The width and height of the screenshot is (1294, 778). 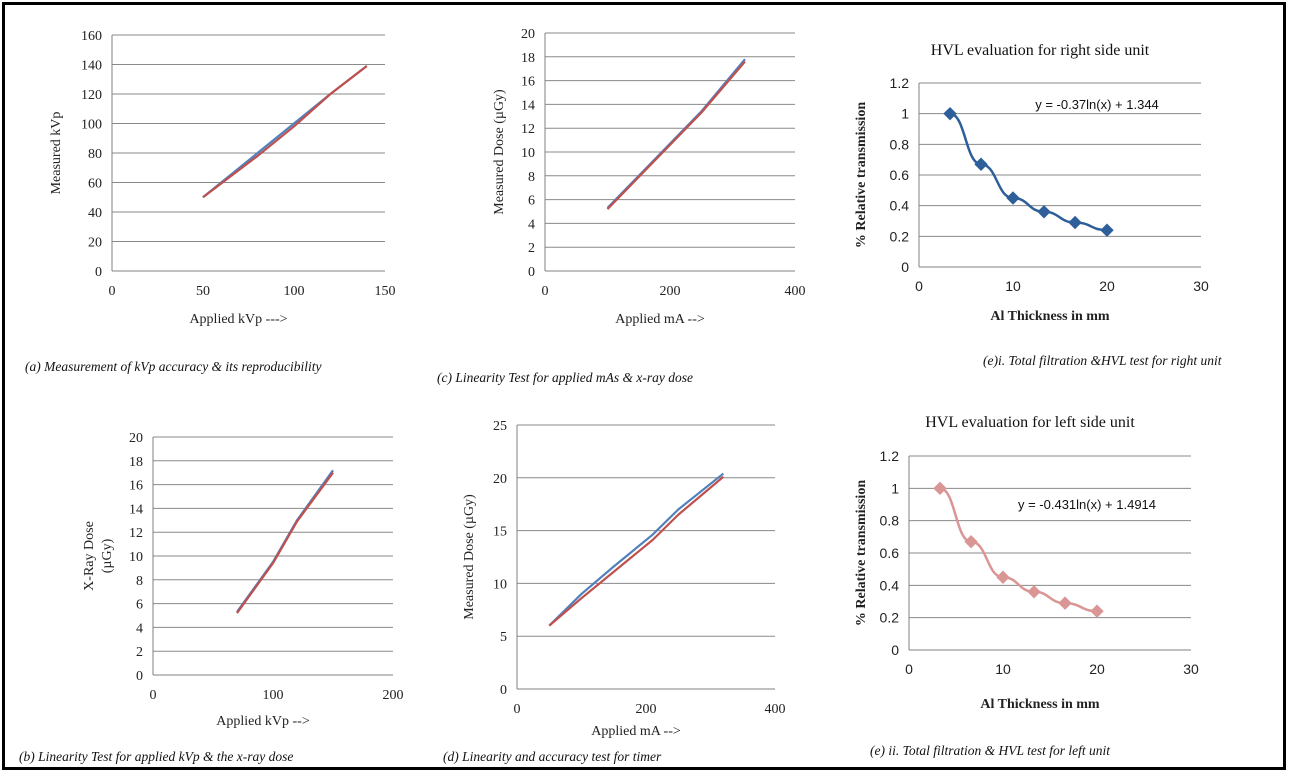 I want to click on chart-title: HVL evaluation for right side unit, so click(x=1040, y=50).